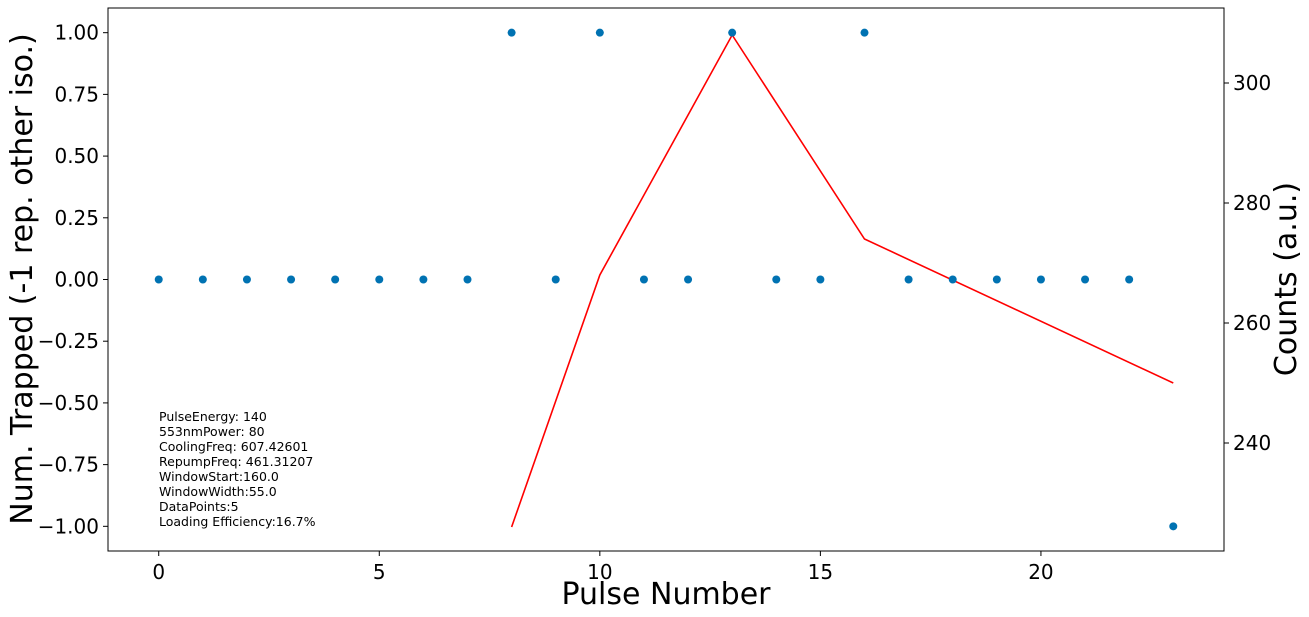 The width and height of the screenshot is (1309, 617). Describe the element at coordinates (236, 461) in the screenshot. I see `annotation-line: RepumpFreq: 461.31207` at that location.